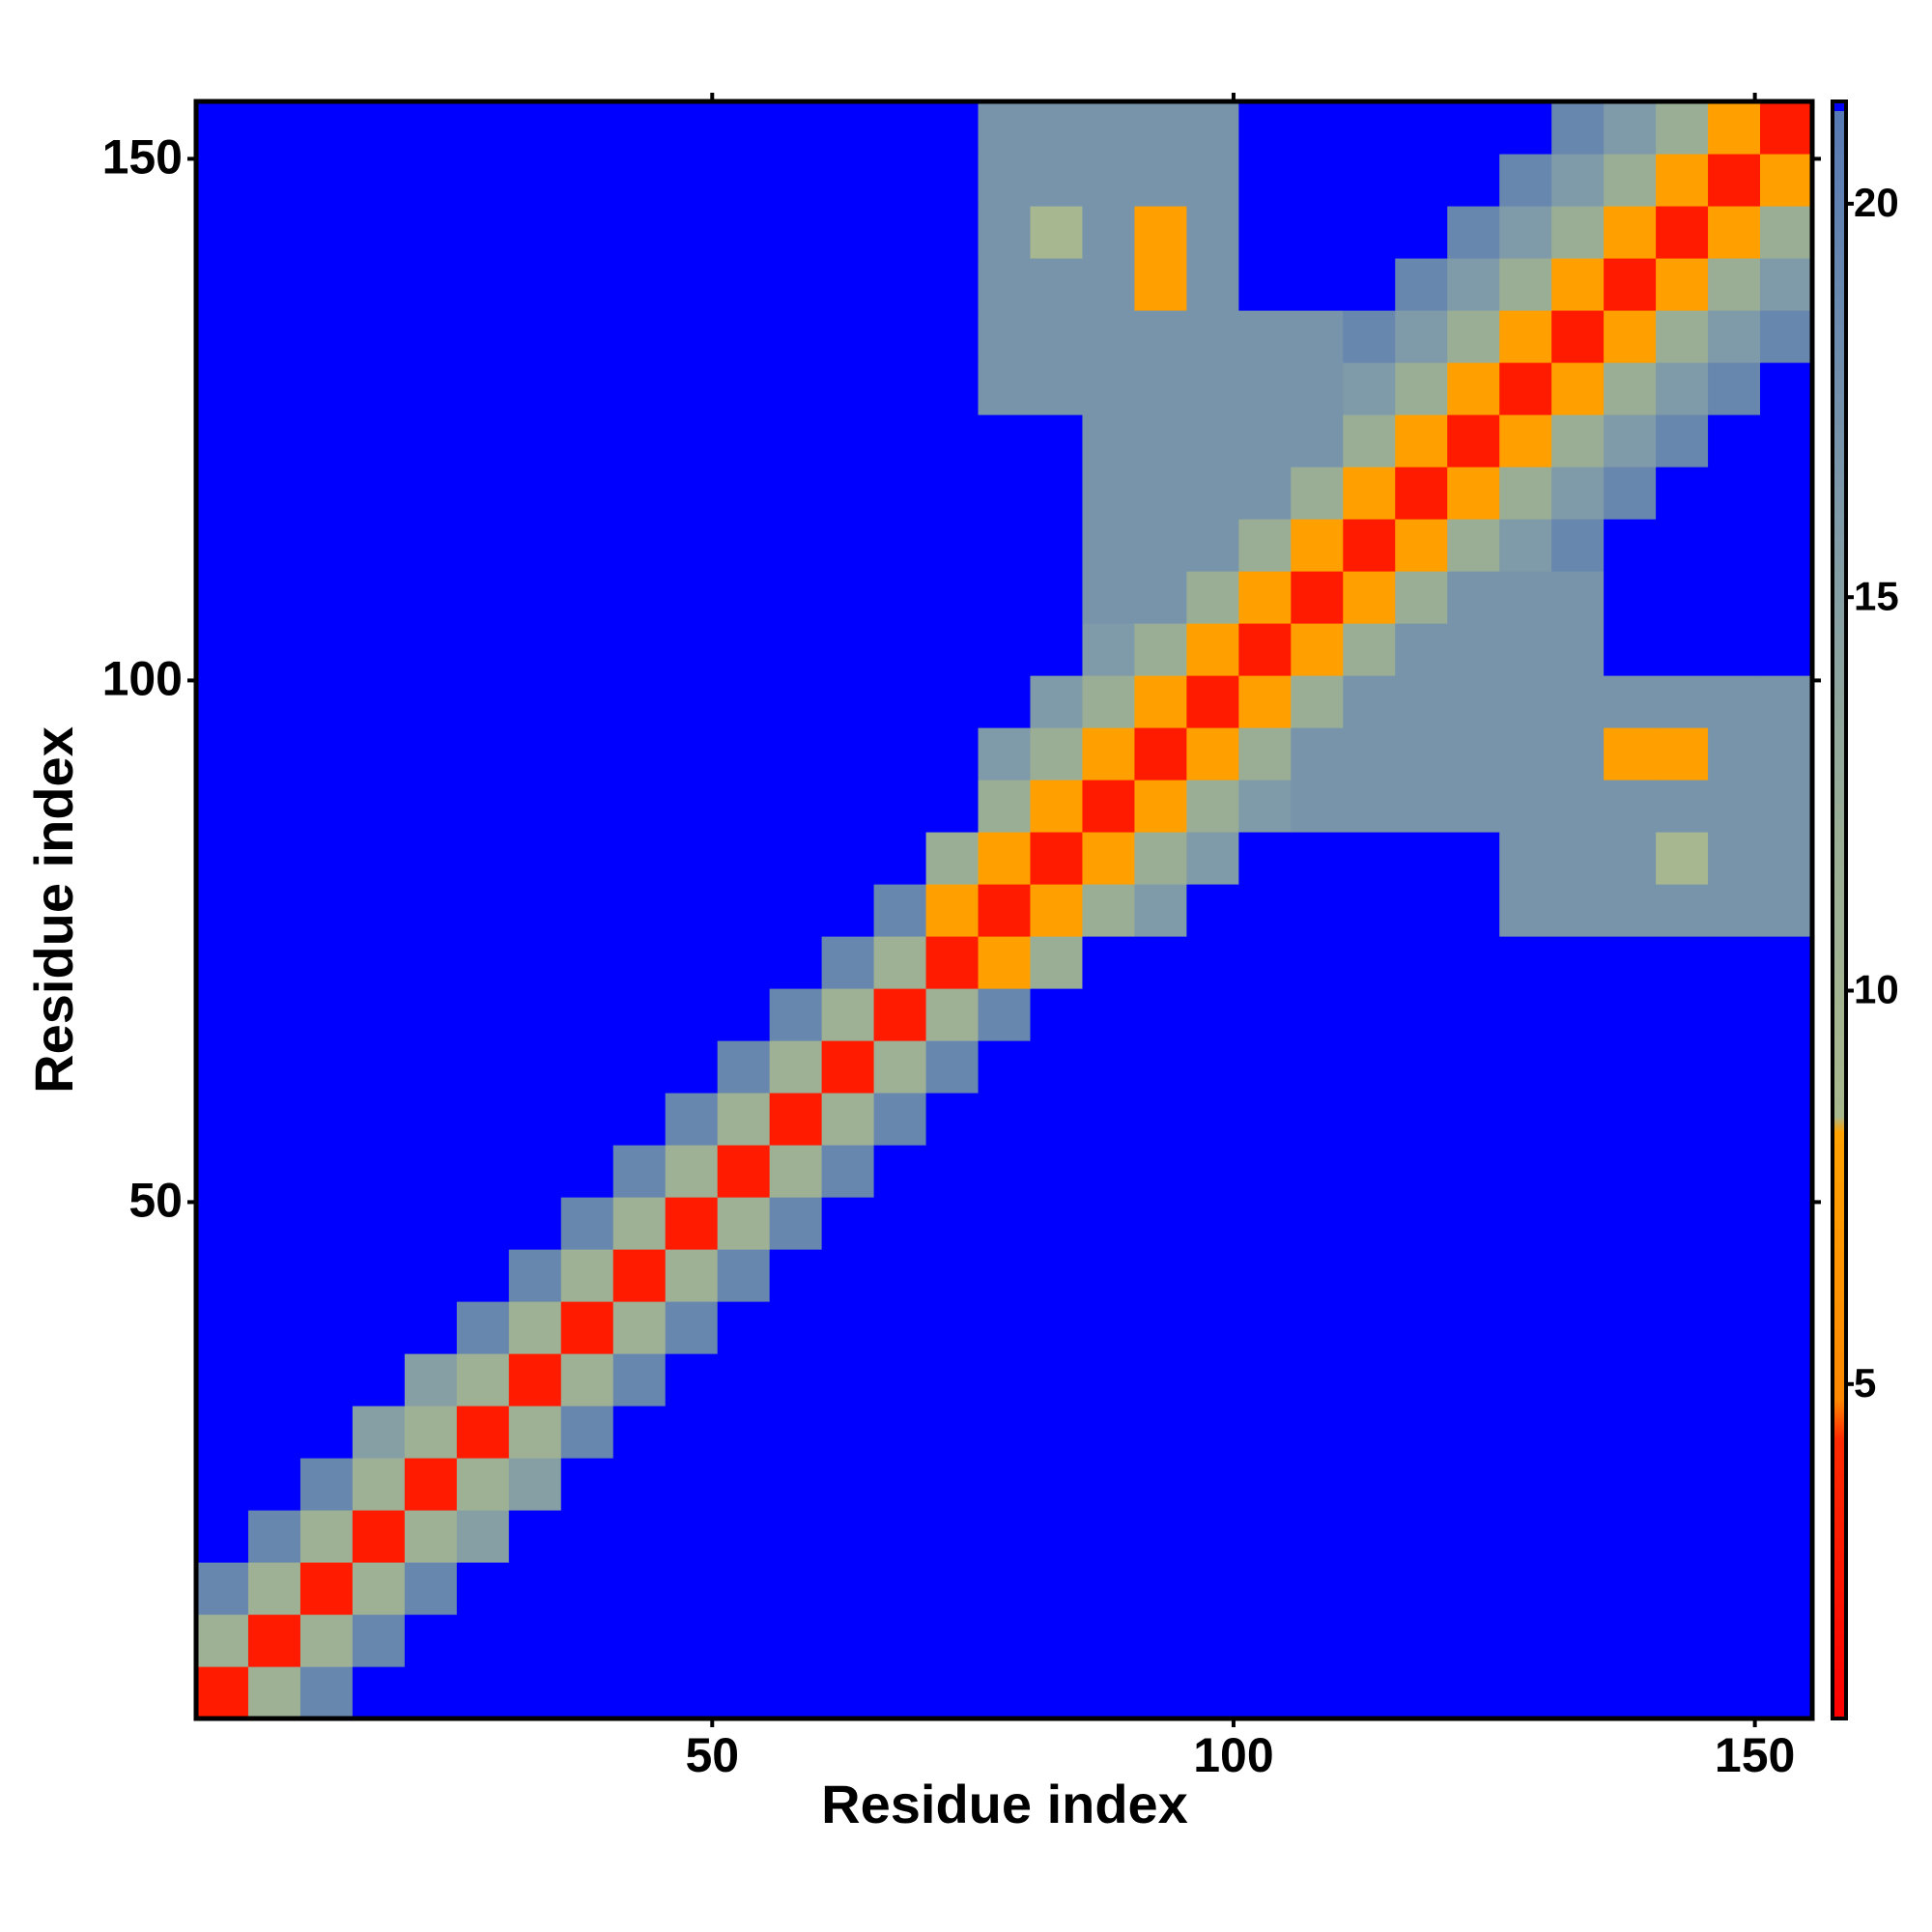 The height and width of the screenshot is (1932, 1932). What do you see at coordinates (1876, 989) in the screenshot?
I see `colorbar-tick-label: 10` at bounding box center [1876, 989].